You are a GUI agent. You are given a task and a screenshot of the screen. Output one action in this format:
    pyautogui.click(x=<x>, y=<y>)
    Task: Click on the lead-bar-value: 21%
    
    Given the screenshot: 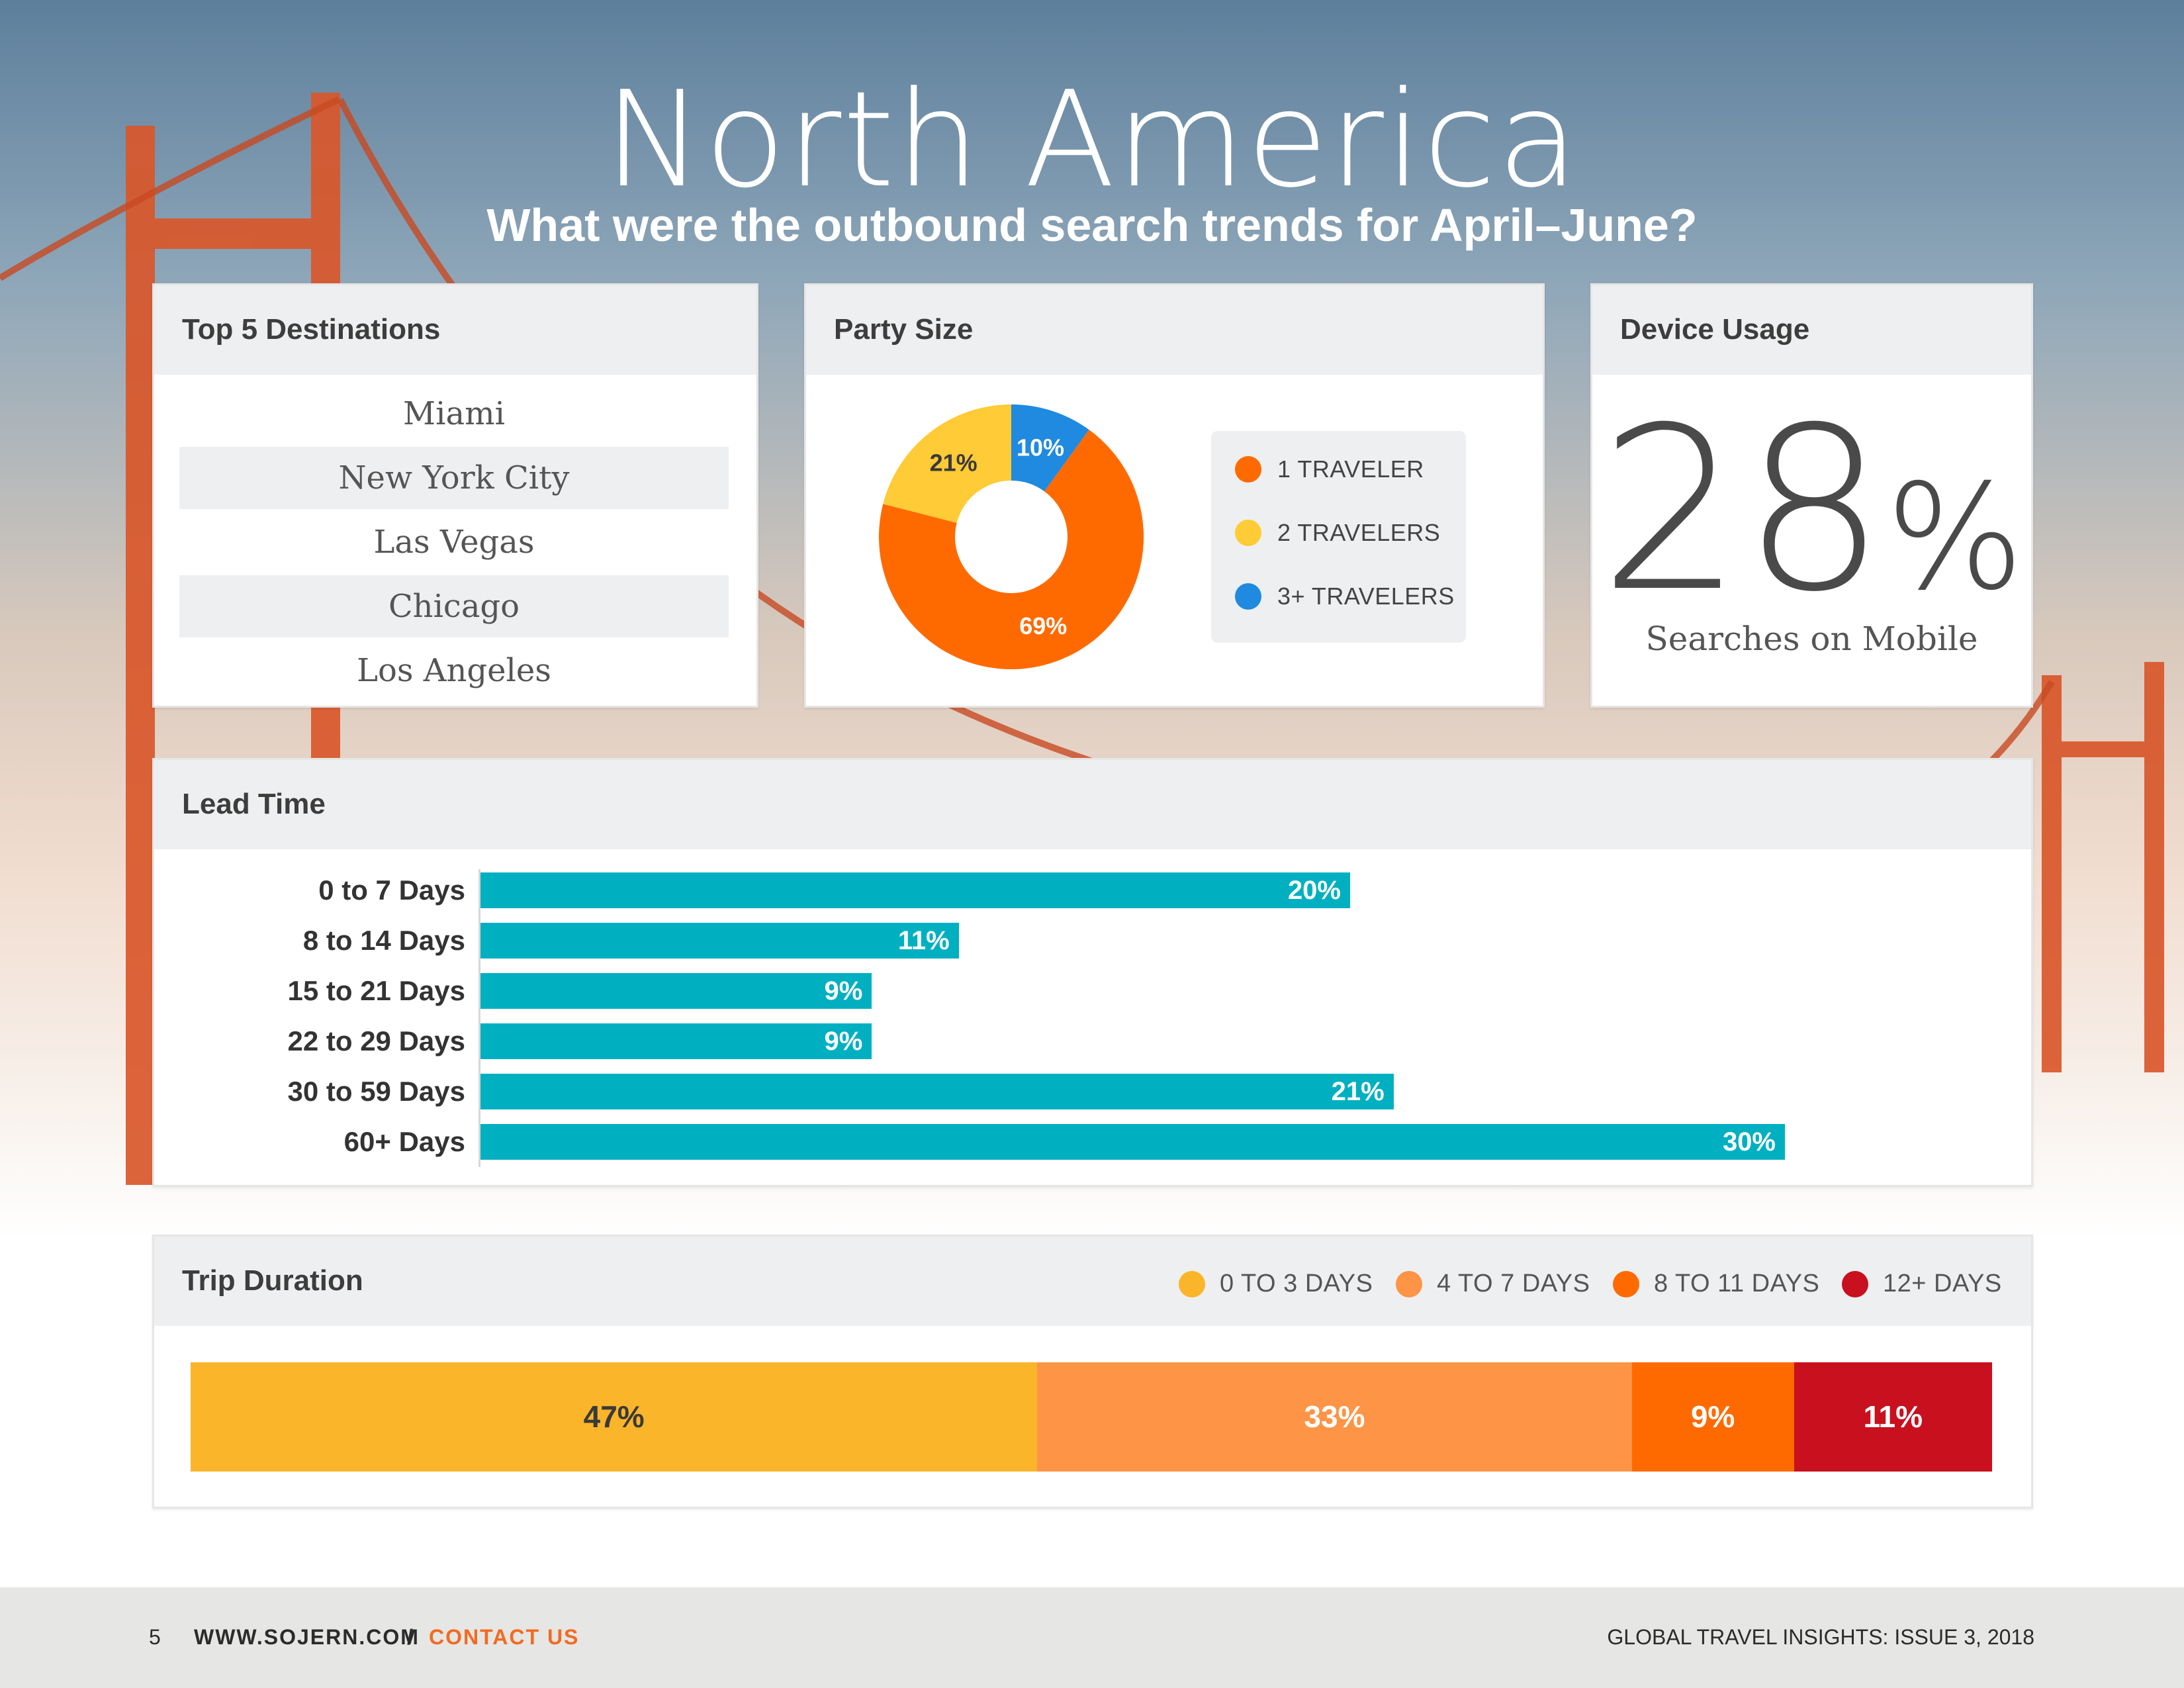 What is the action you would take?
    pyautogui.click(x=1358, y=1091)
    